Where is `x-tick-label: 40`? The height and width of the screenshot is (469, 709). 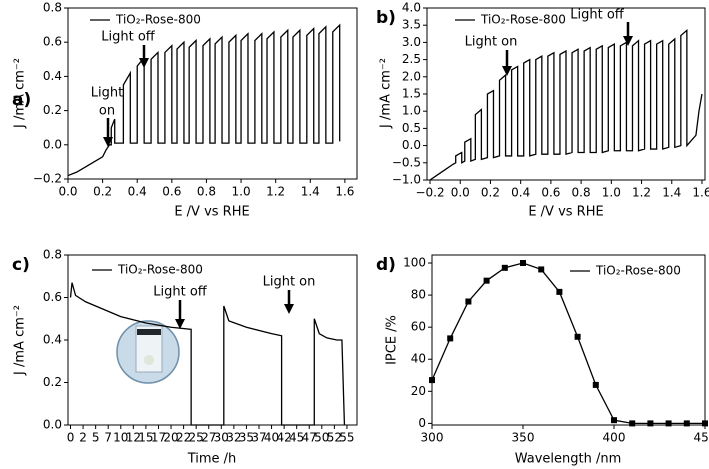
x-tick-label: 40 is located at coordinates (271, 438).